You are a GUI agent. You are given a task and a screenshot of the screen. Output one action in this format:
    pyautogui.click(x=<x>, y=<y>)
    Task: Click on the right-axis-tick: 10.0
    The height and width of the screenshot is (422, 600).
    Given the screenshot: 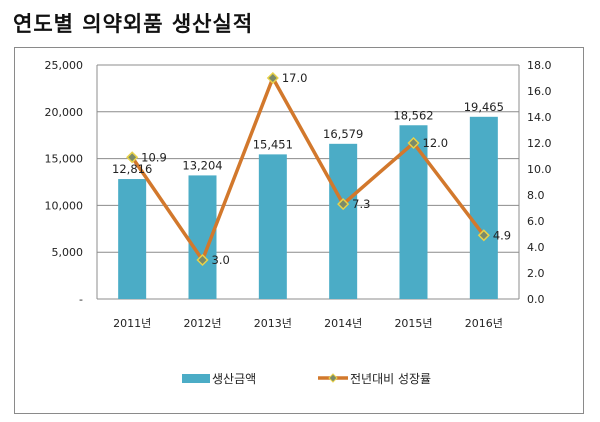 What is the action you would take?
    pyautogui.click(x=539, y=169)
    